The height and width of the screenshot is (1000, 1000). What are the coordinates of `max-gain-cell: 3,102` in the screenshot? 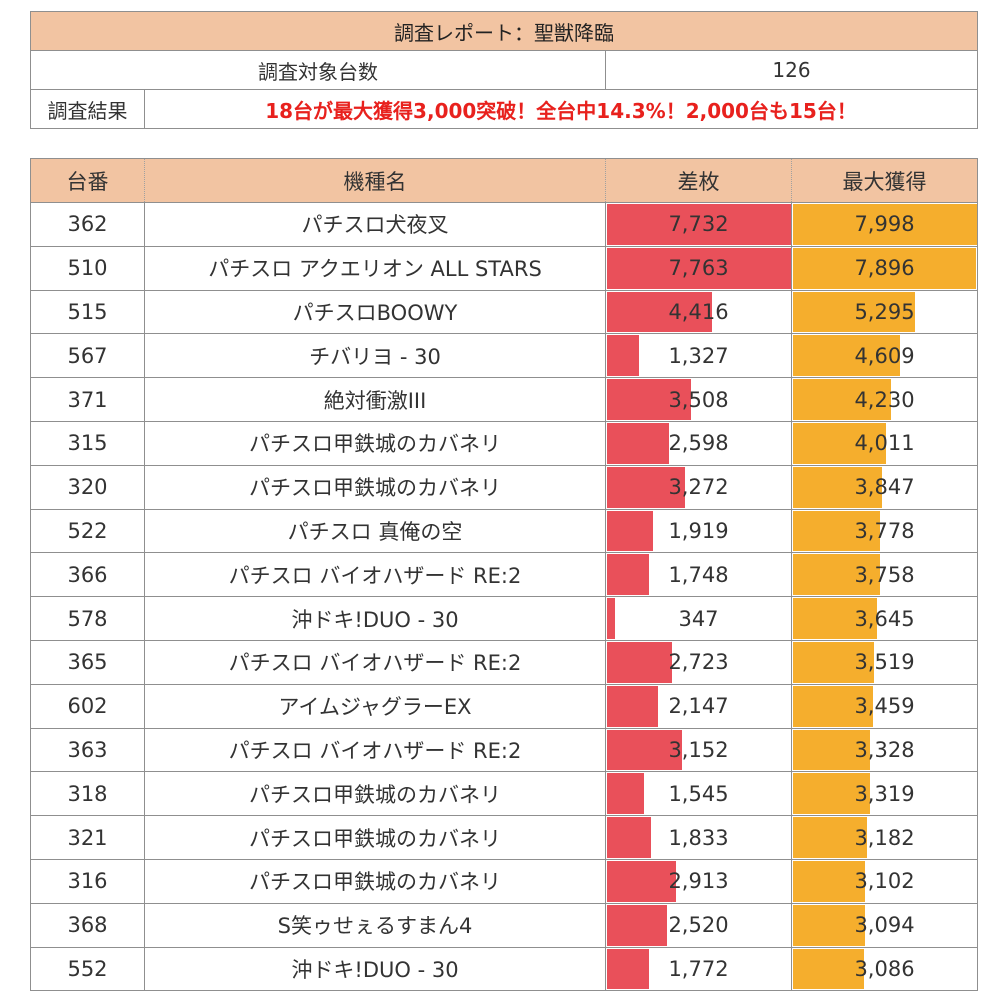 It's located at (884, 881).